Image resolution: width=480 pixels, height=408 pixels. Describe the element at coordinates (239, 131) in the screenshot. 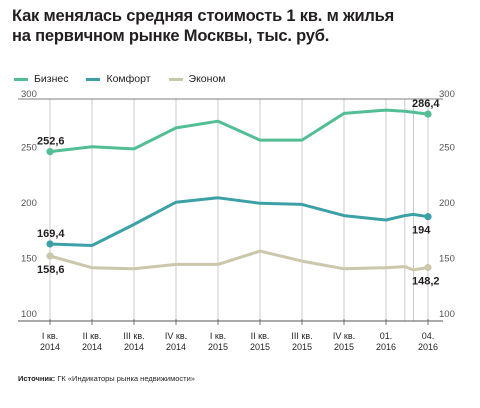

I see `series-line-business` at that location.